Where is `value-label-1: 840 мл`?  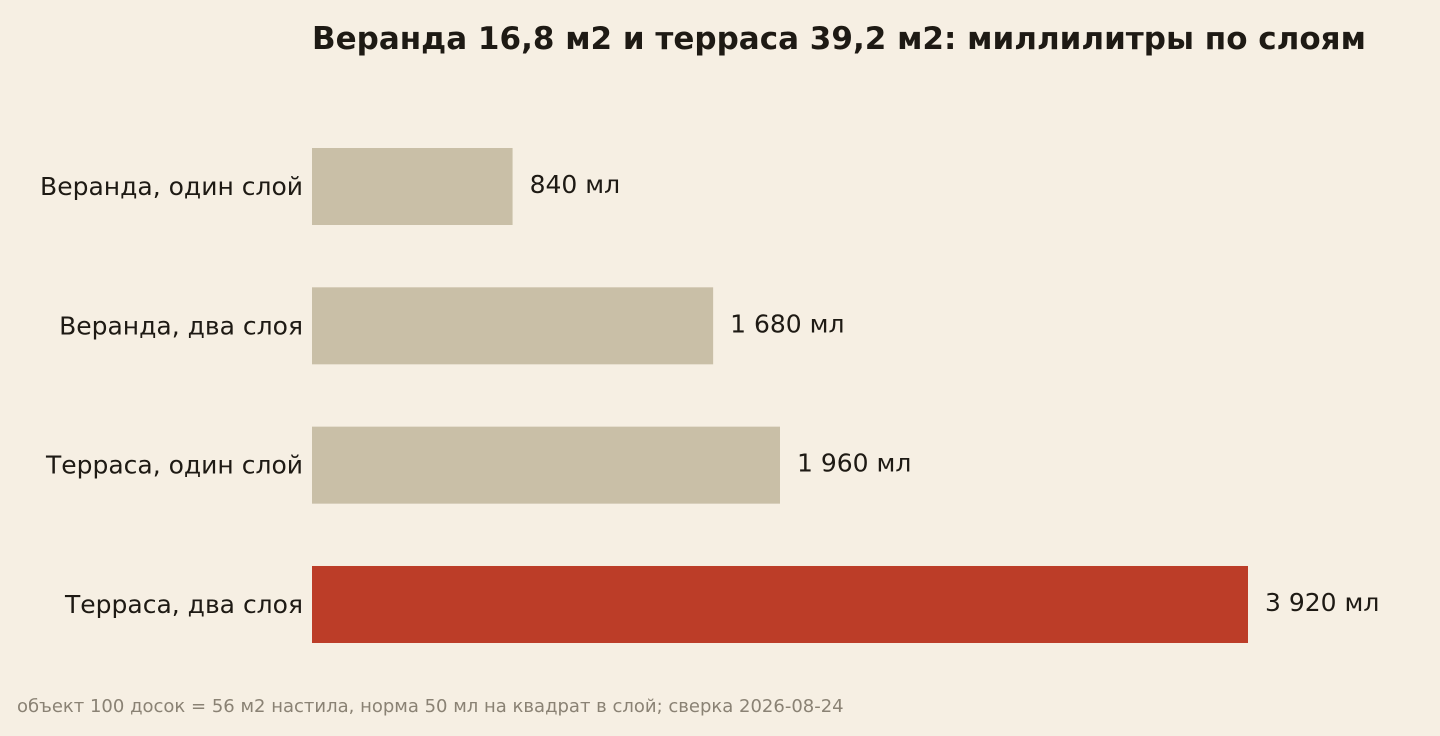
value-label-1: 840 мл is located at coordinates (575, 184).